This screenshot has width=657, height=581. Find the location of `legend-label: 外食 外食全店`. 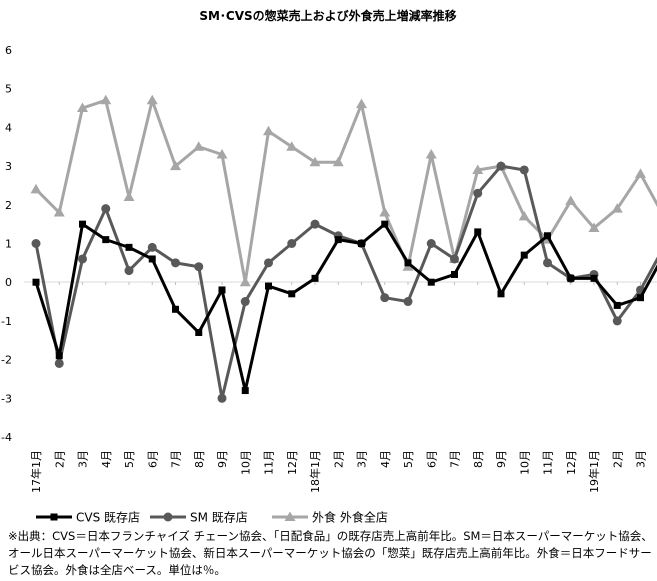

legend-label: 外食 外食全店 is located at coordinates (350, 517).